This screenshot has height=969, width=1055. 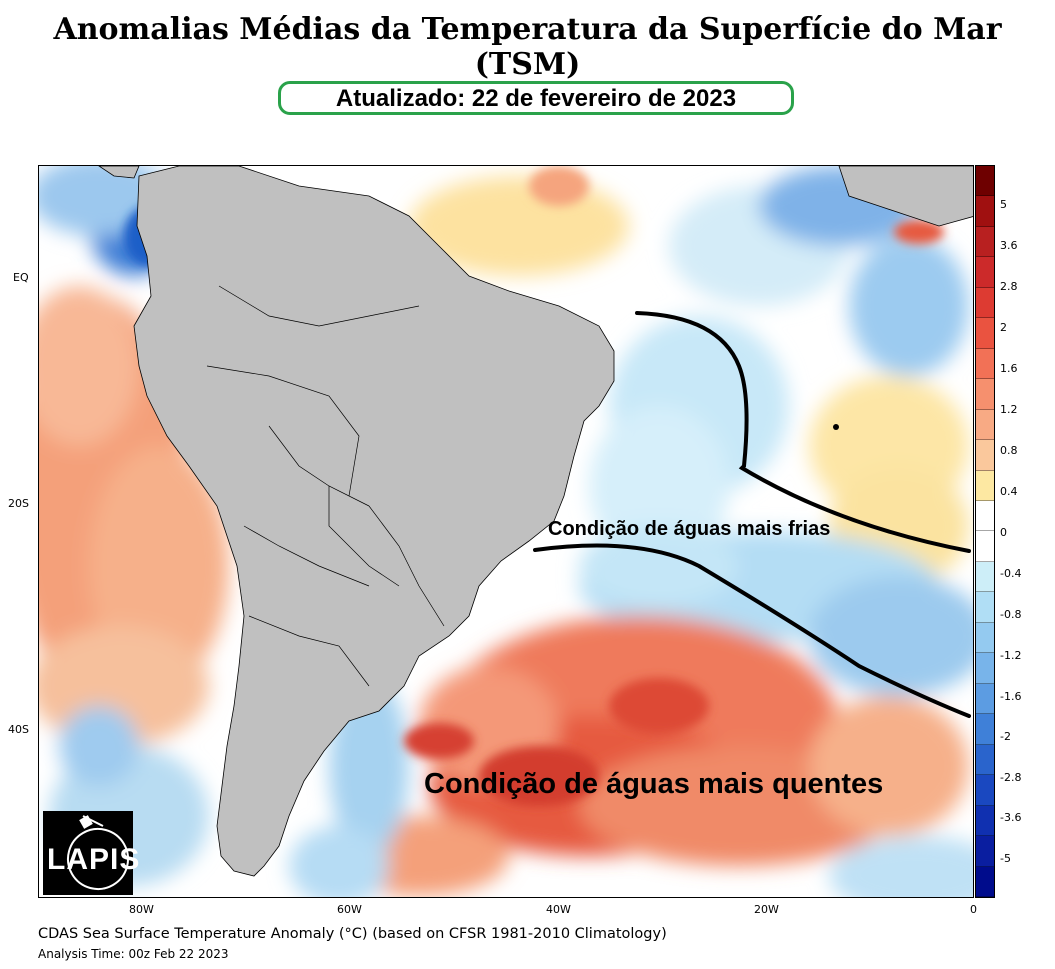 What do you see at coordinates (1011, 817) in the screenshot?
I see `colorbar-tick-label: -3.6` at bounding box center [1011, 817].